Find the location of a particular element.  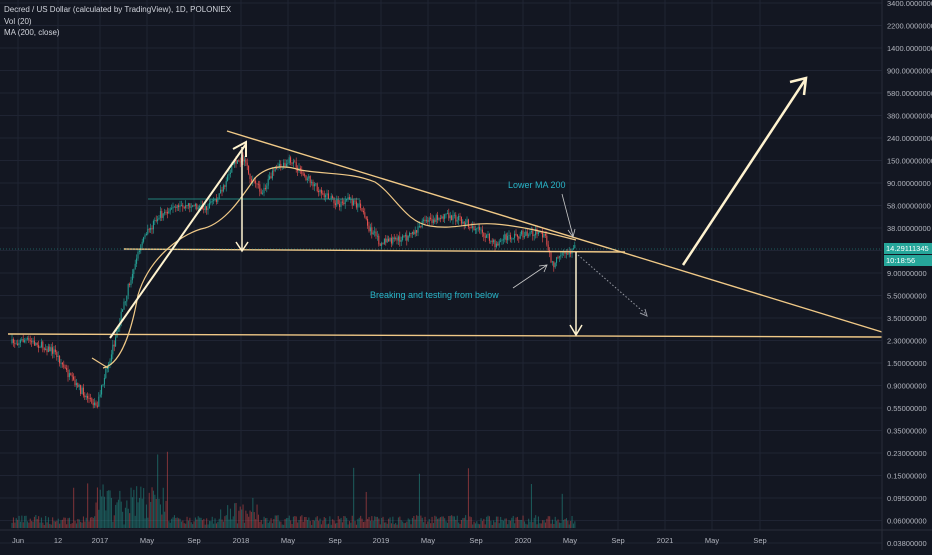

price-tick-label: 58.00000000 is located at coordinates (909, 206).